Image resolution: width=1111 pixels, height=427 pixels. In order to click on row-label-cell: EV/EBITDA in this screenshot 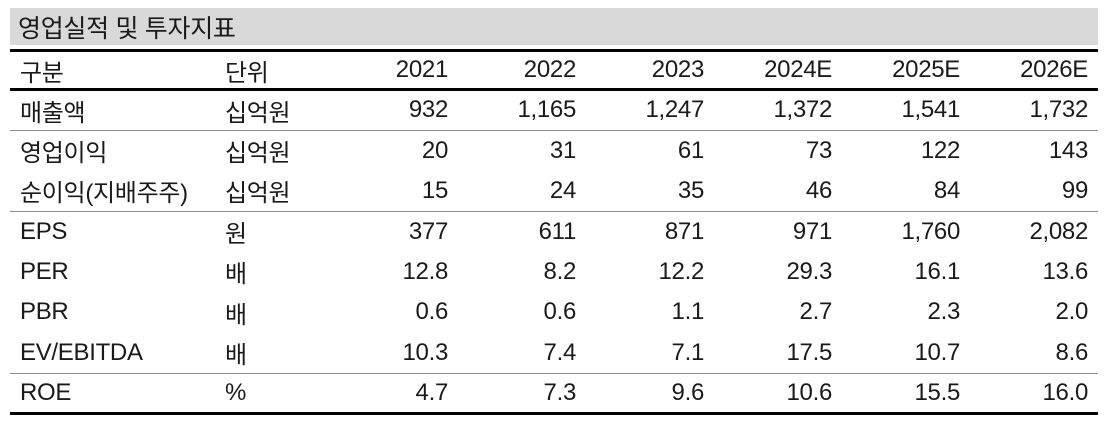, I will do `click(81, 352)`.